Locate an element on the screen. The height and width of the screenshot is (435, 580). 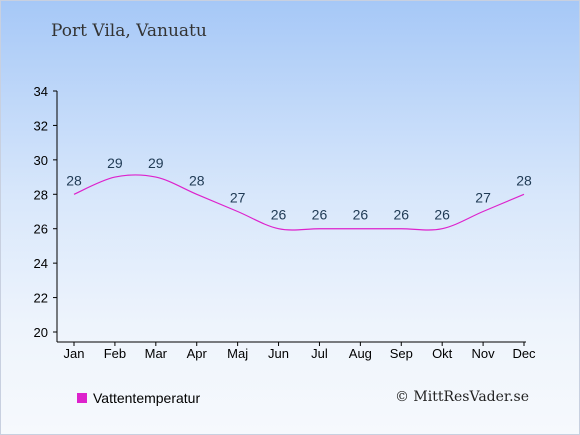
x-tick-label: Sep is located at coordinates (401, 353).